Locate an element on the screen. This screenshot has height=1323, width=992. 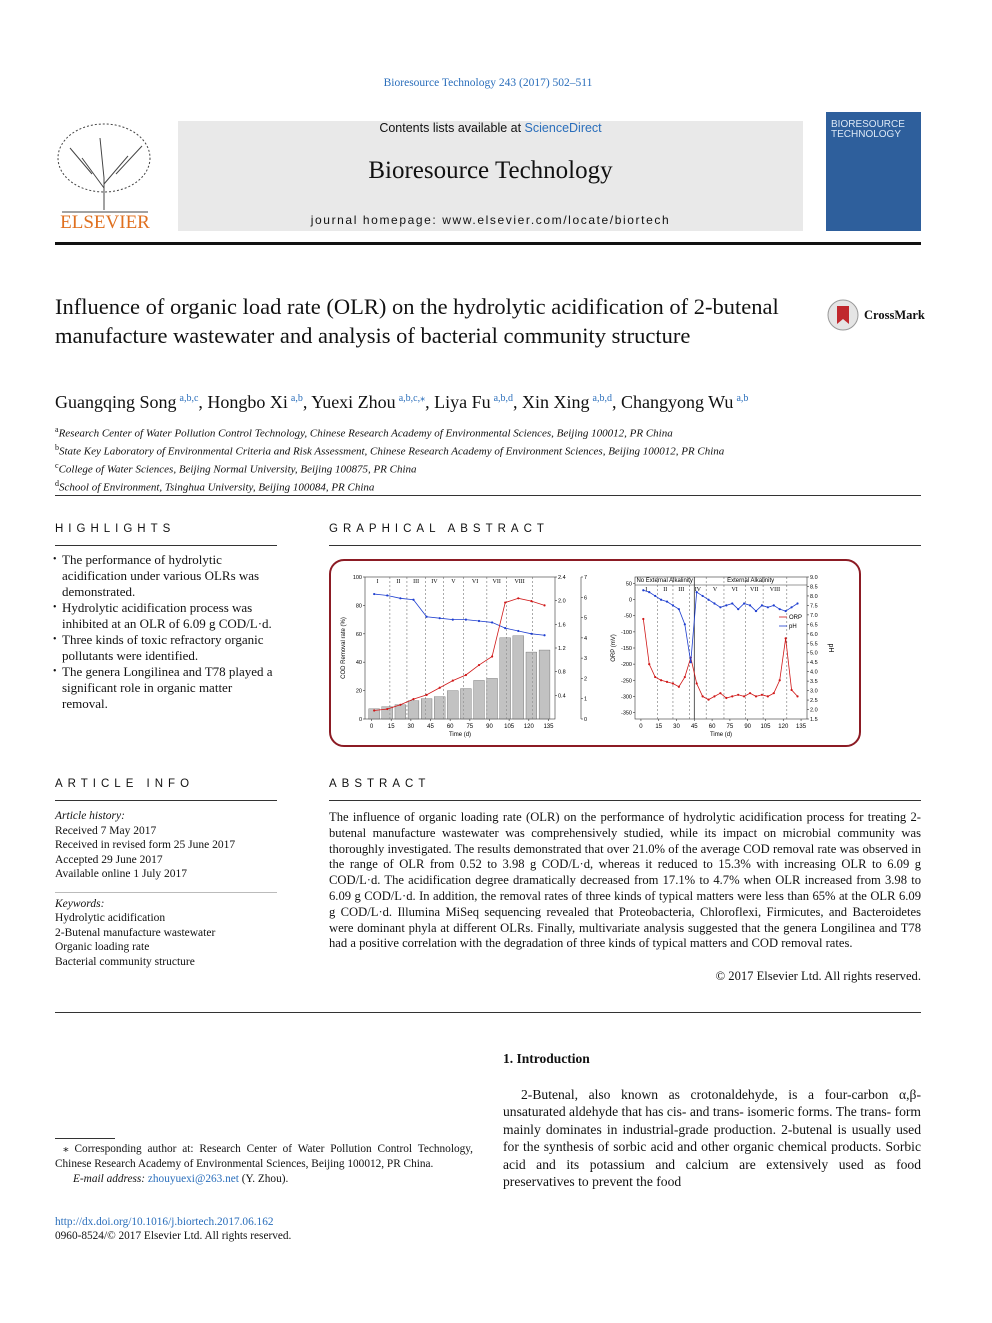
y-tick-label: -300 is located at coordinates (626, 697).